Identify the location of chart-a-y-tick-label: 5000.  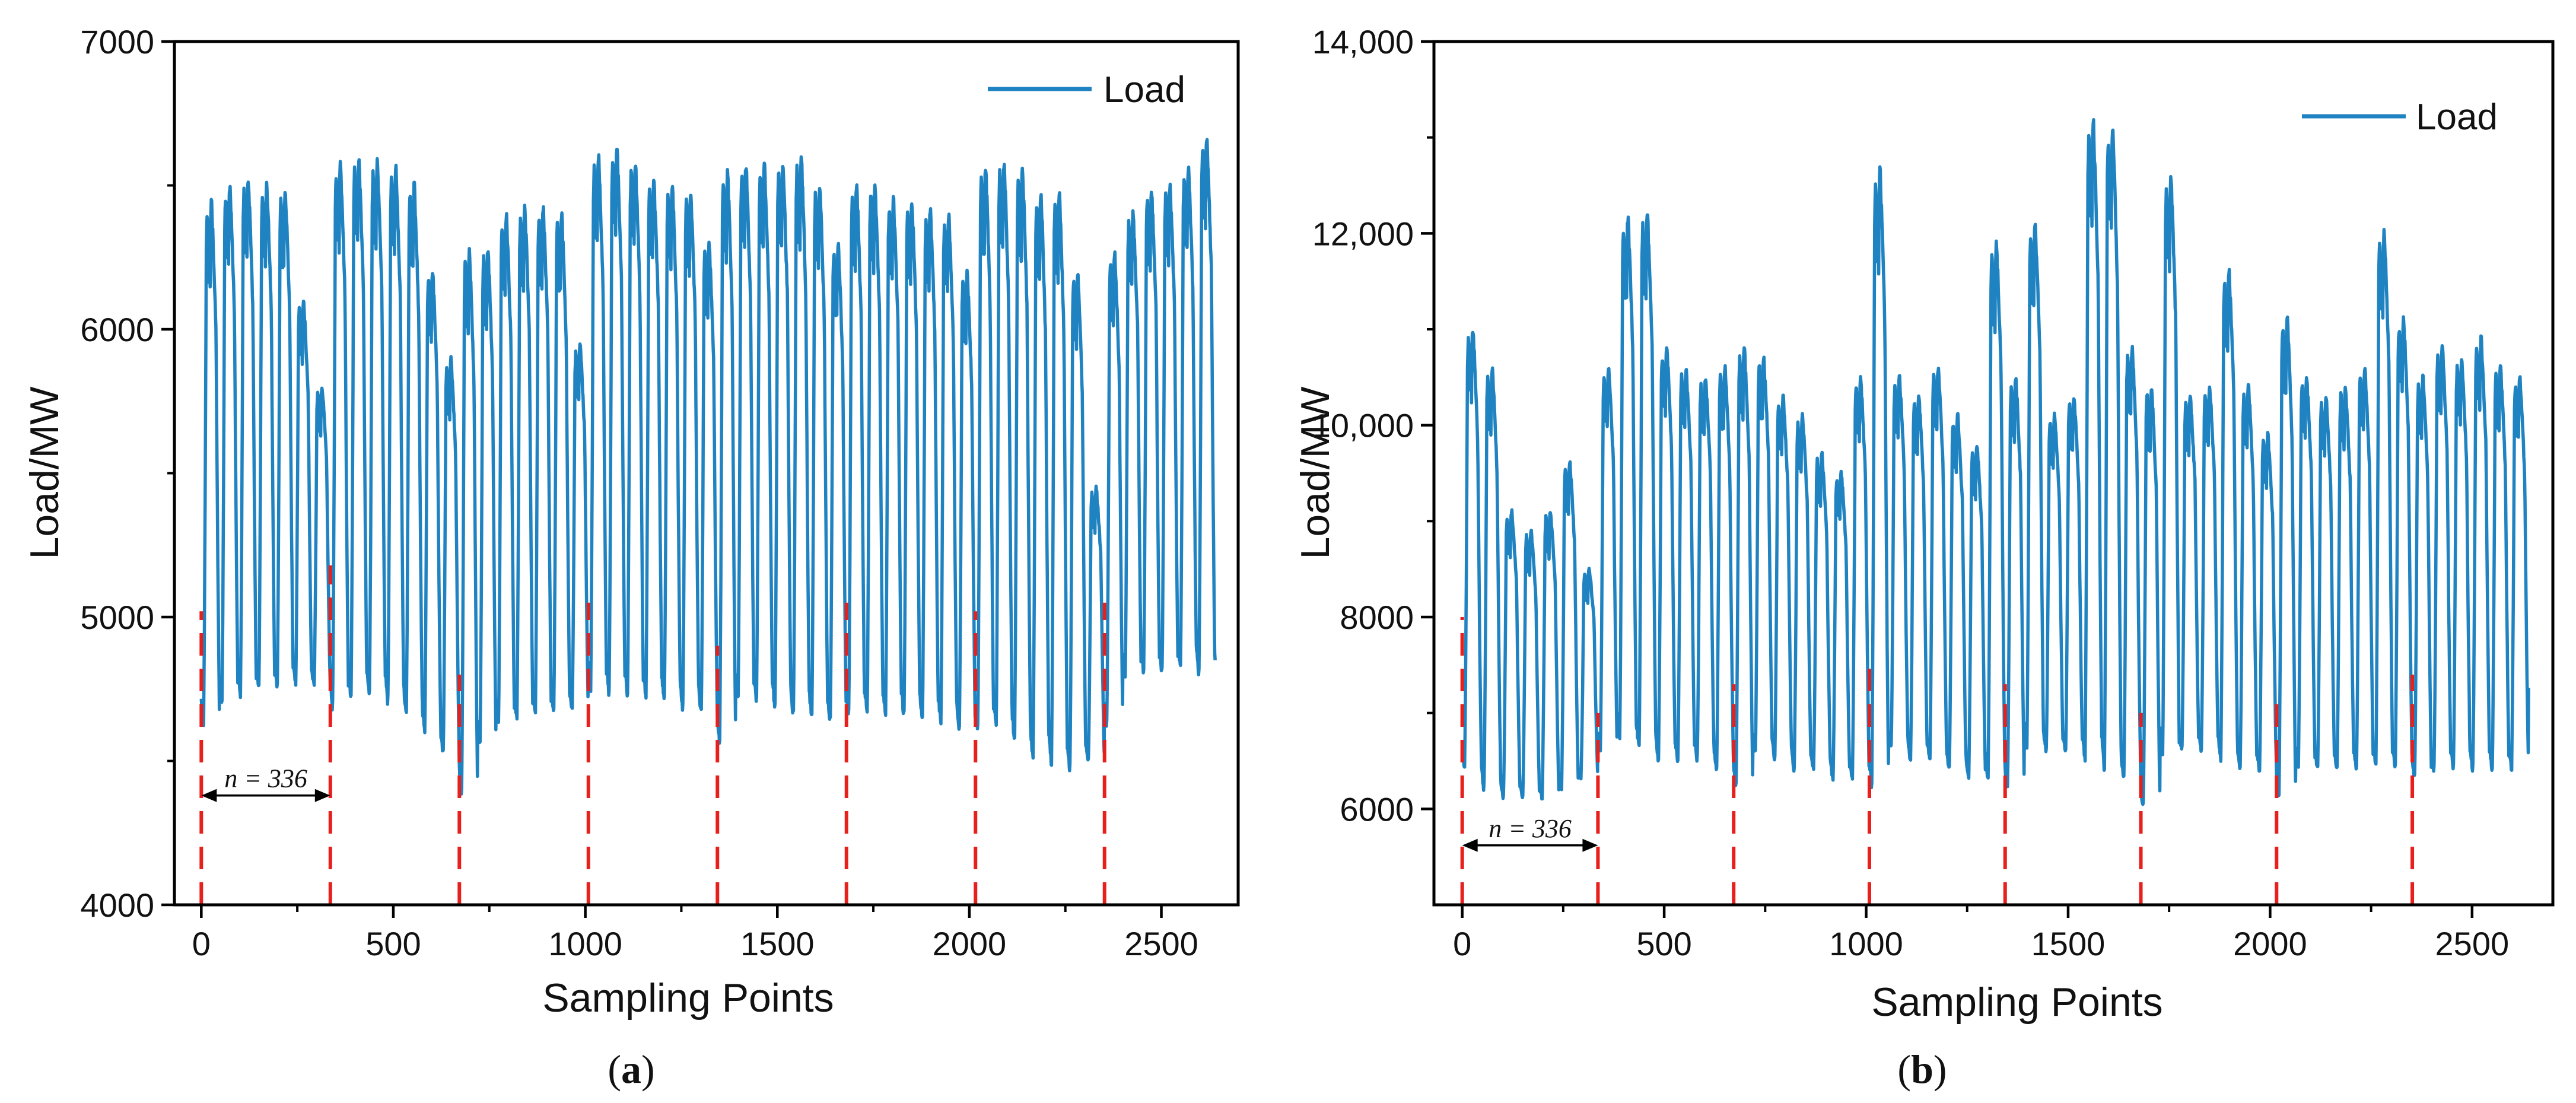
(117, 618).